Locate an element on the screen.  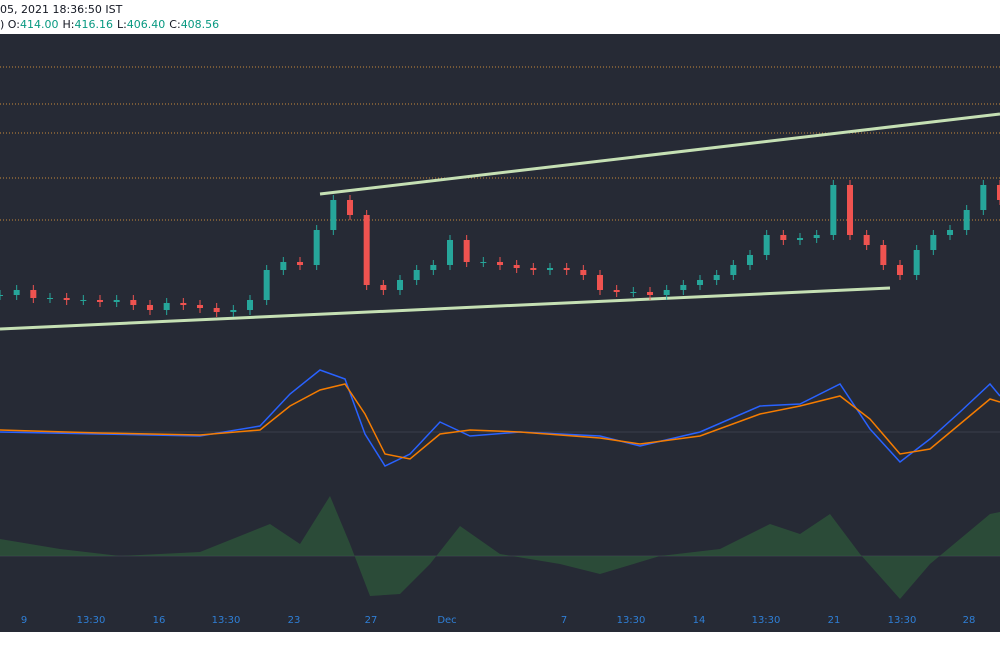
signal-line is located at coordinates (500, 421).